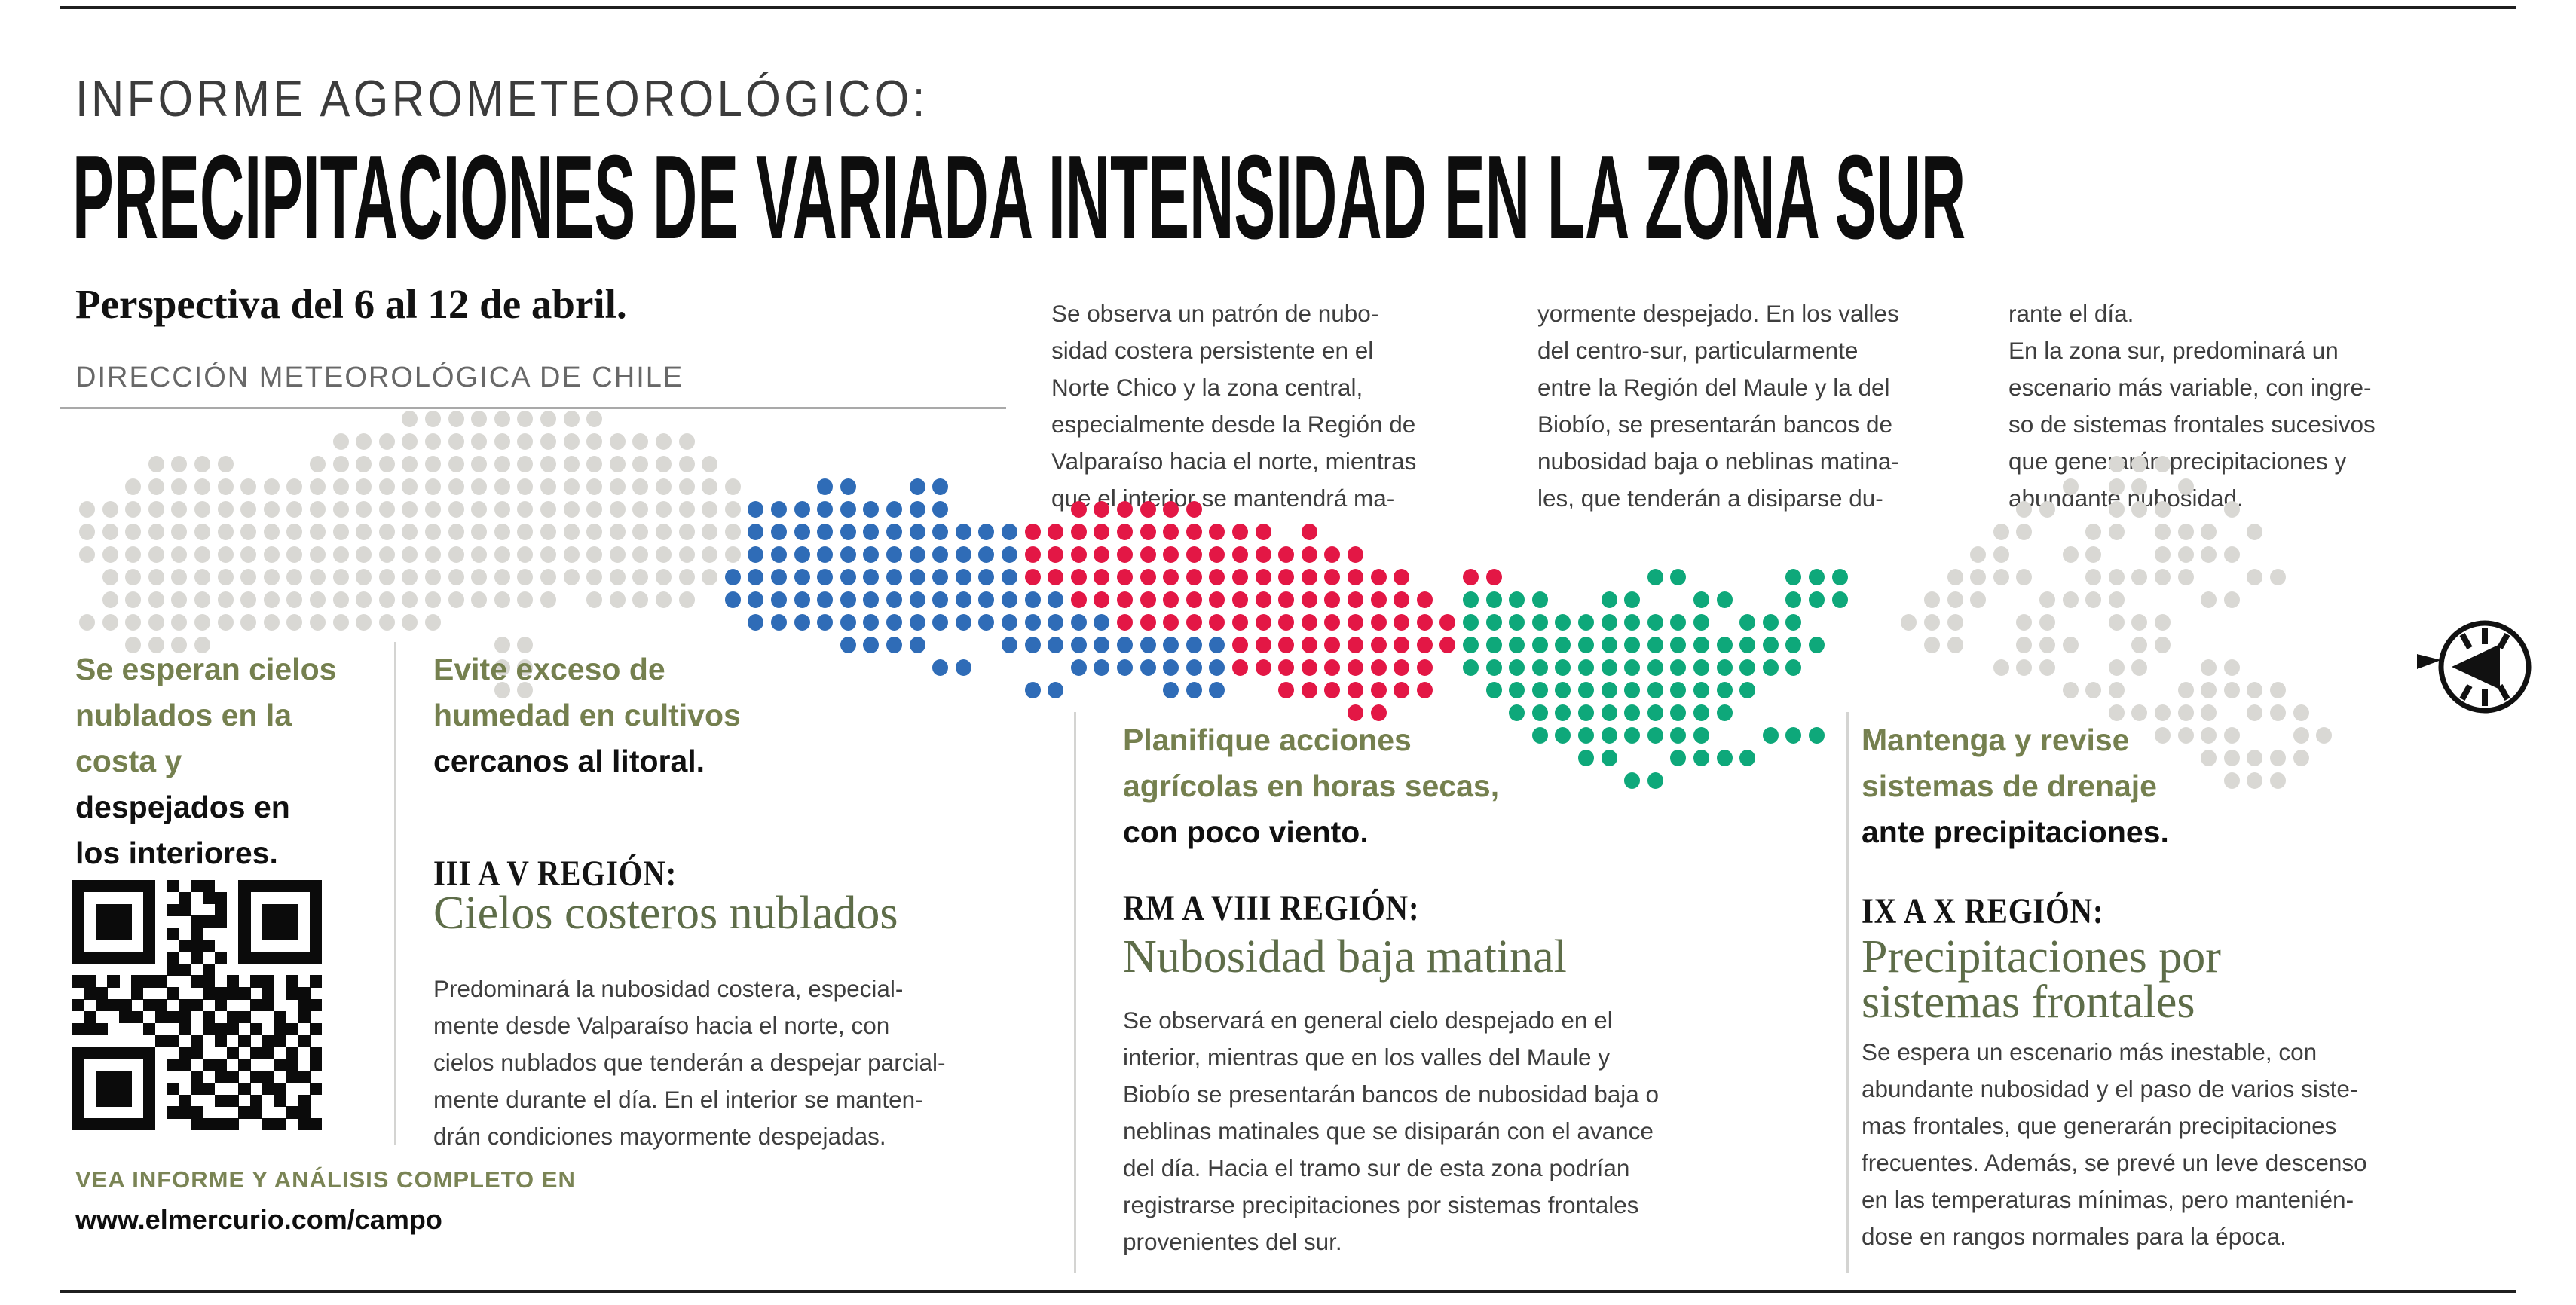 This screenshot has height=1305, width=2576. Describe the element at coordinates (587, 692) in the screenshot. I see `advice-humidity-green: Evite exceso de humedad en cultivos` at that location.